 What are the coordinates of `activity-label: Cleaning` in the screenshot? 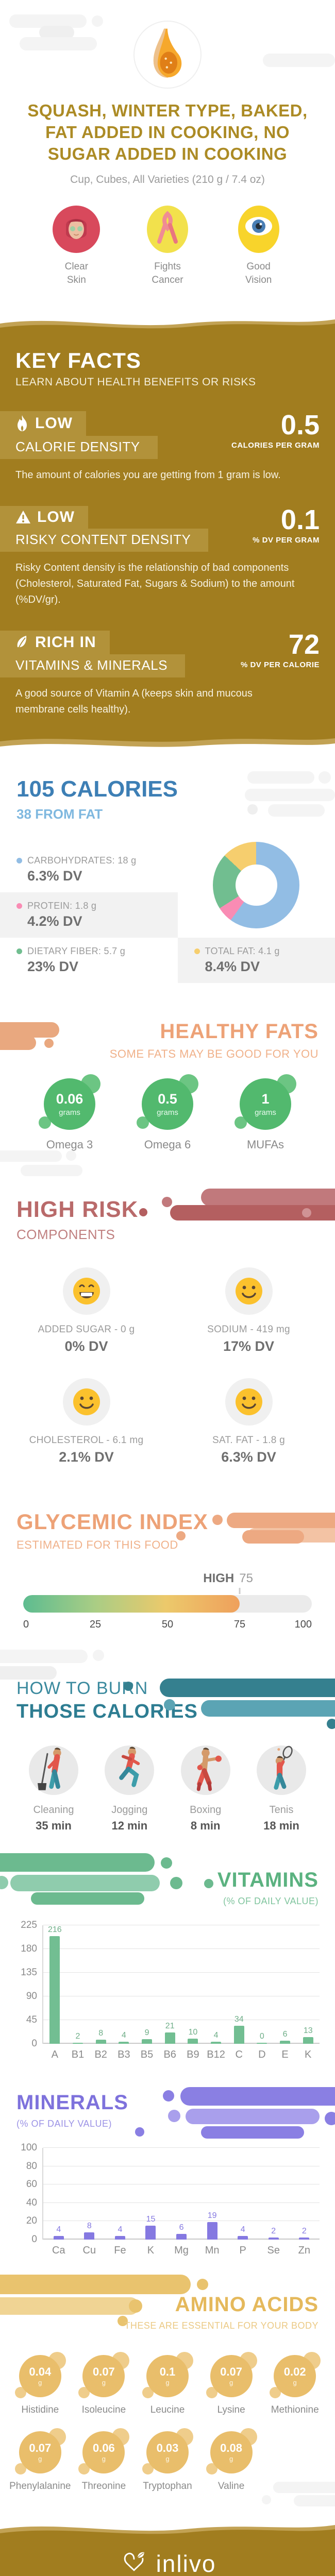 It's located at (54, 1810).